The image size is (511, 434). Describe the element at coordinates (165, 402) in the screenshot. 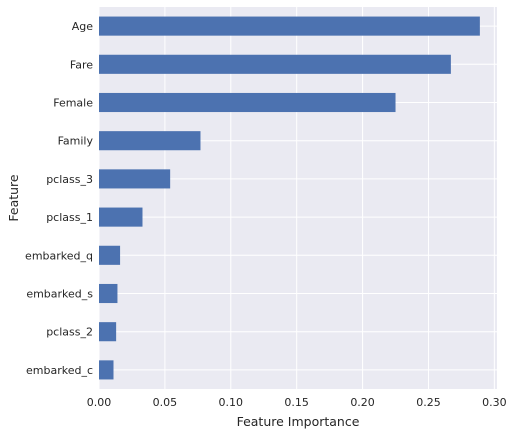

I see `x-tick-label: 0.05` at that location.